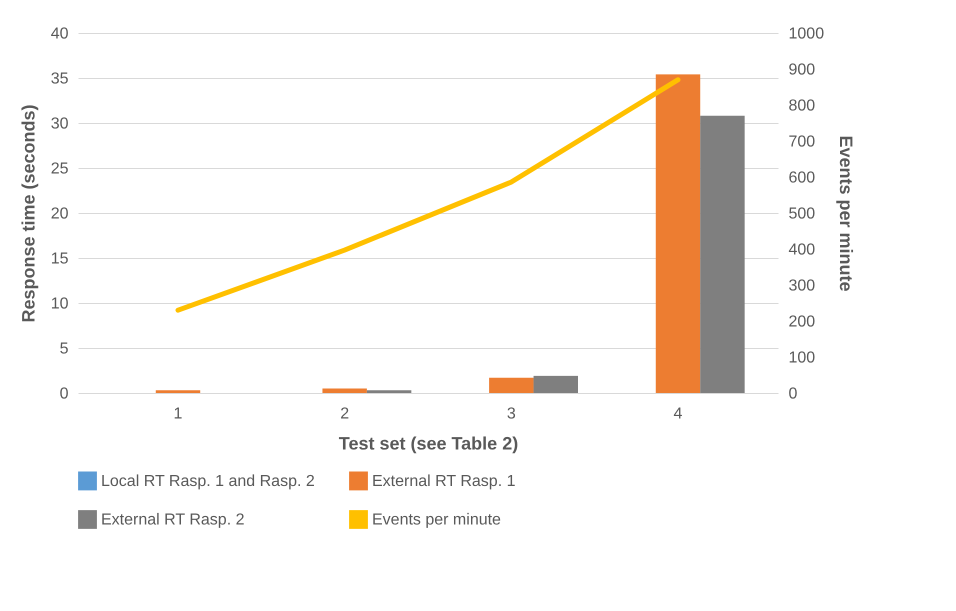 The image size is (956, 611). I want to click on y2-tick-label: 600, so click(802, 178).